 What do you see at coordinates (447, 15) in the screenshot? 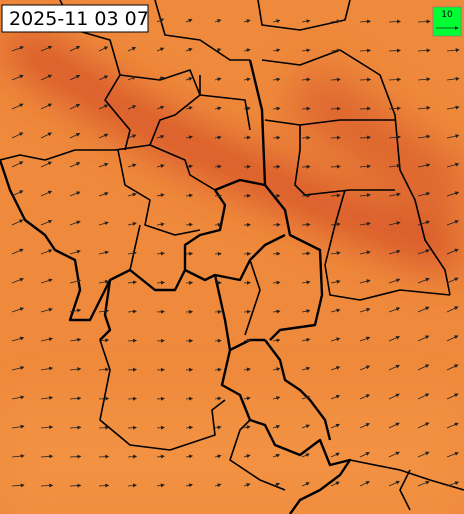
I see `legend-label: 10` at bounding box center [447, 15].